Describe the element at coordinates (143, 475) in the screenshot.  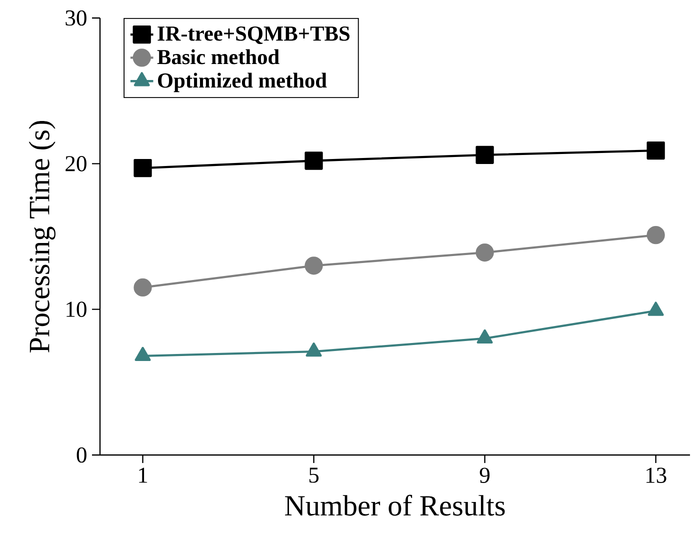
I see `x-tick-label: 1` at that location.